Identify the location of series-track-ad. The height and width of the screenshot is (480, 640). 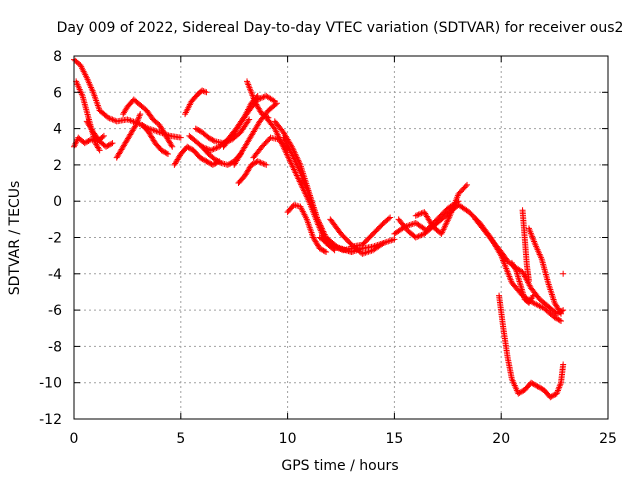
(522, 282).